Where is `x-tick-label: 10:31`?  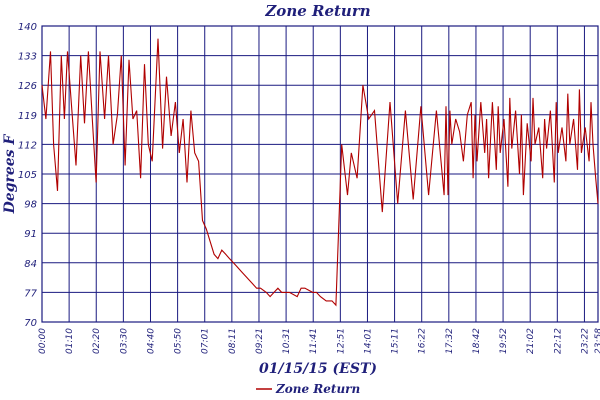
x-tick-label: 10:31 is located at coordinates (287, 341).